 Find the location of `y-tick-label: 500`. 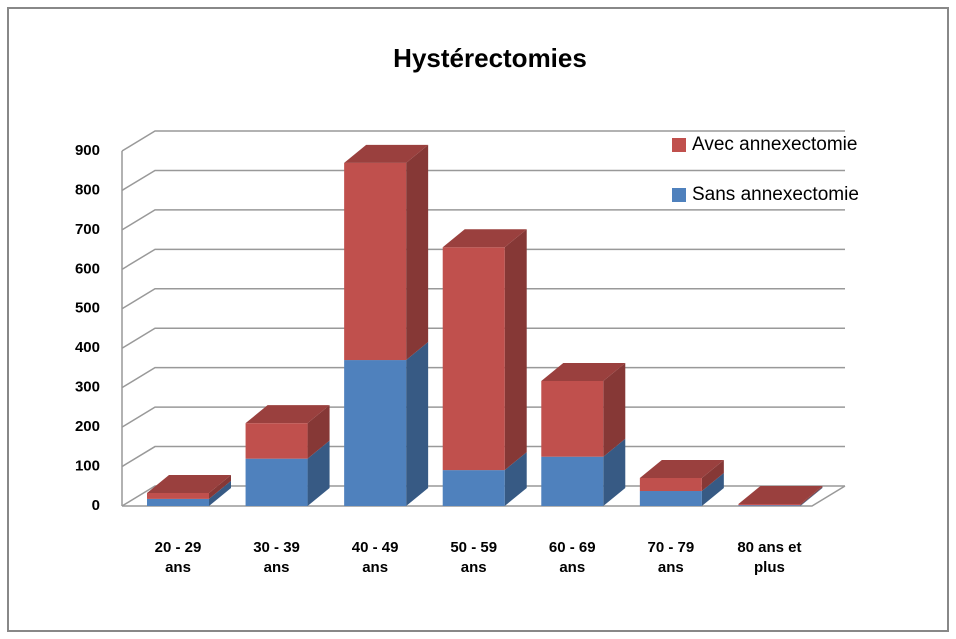

y-tick-label: 500 is located at coordinates (87, 308).